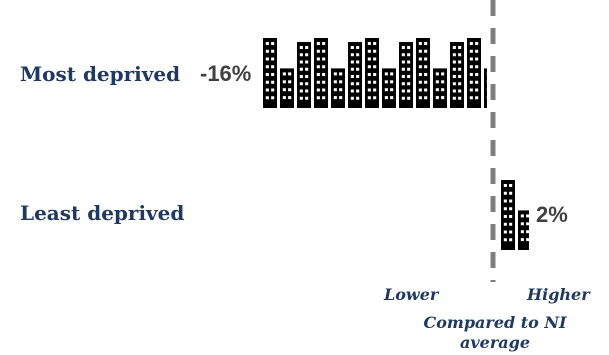 Image resolution: width=609 pixels, height=355 pixels. I want to click on lower-label: Lower, so click(411, 294).